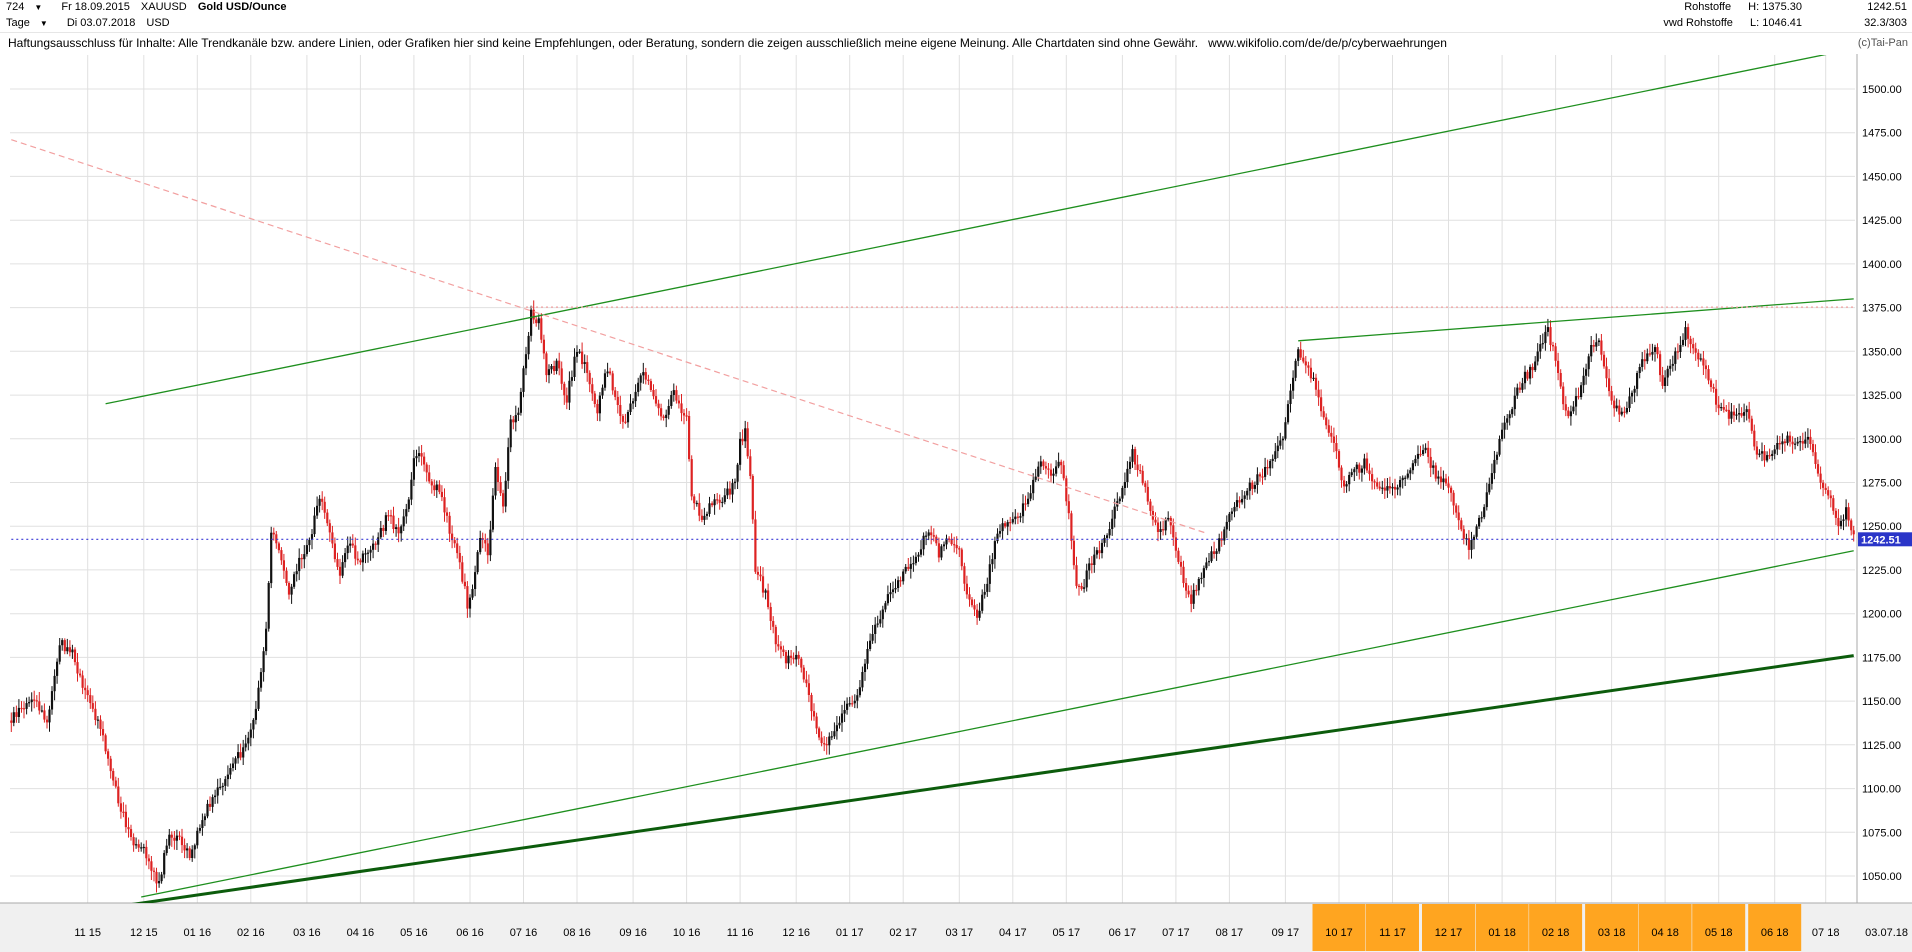  What do you see at coordinates (1881, 746) in the screenshot?
I see `price-axis-label: 1125.00` at bounding box center [1881, 746].